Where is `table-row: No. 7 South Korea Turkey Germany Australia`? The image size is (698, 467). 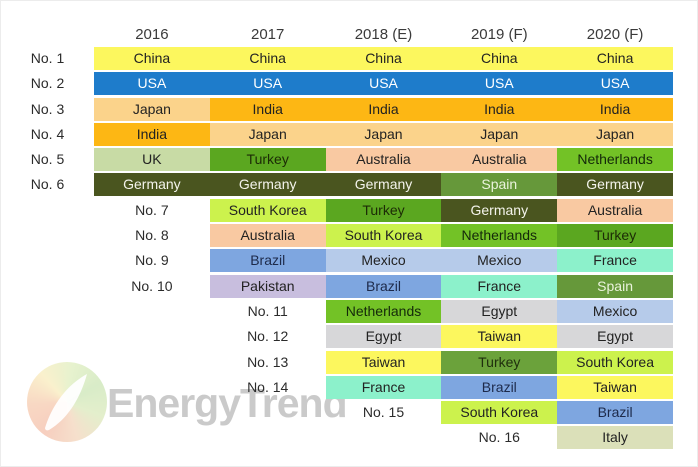 table-row: No. 7 South Korea Turkey Germany Australia is located at coordinates (337, 210).